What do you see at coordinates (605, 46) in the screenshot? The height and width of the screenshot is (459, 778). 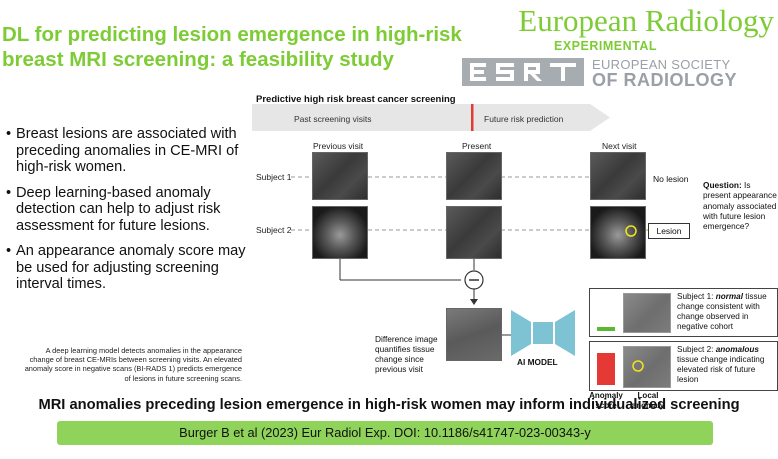 I see `journal-subtitle: EXPERIMENTAL` at bounding box center [605, 46].